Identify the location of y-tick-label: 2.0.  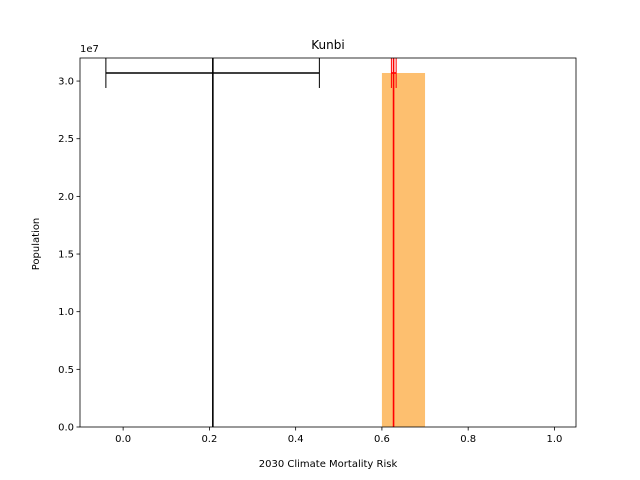
(66, 197).